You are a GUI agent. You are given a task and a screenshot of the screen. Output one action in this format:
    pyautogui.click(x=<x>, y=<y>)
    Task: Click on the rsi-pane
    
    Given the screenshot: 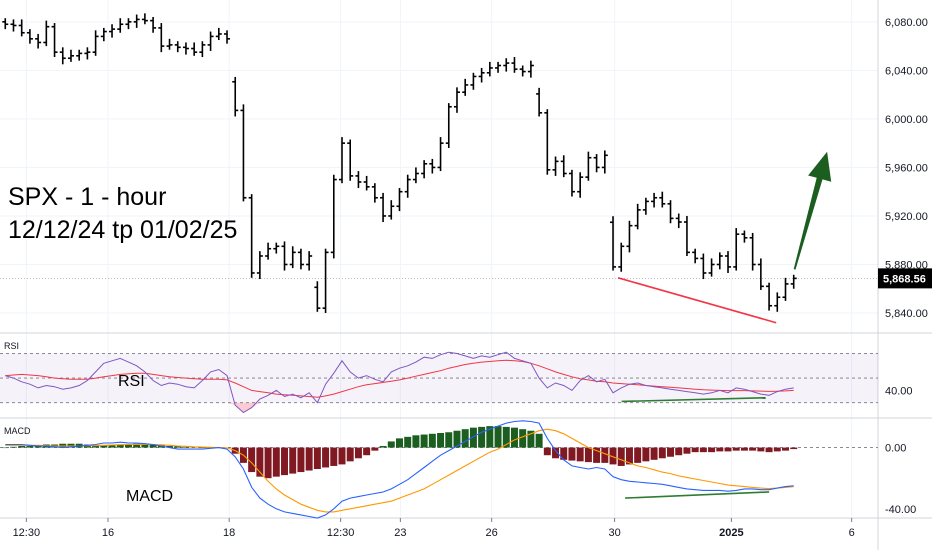 What is the action you would take?
    pyautogui.click(x=439, y=382)
    